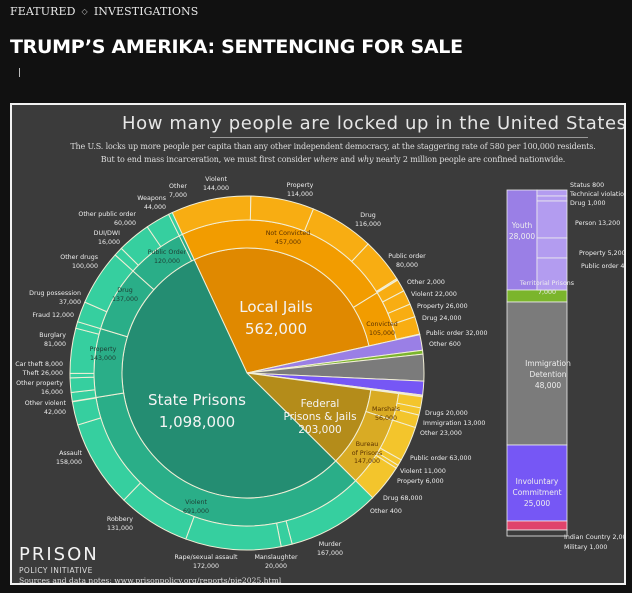 This screenshot has width=632, height=593. I want to click on label-state-dui: DUI/DWI 16,000, so click(107, 238).